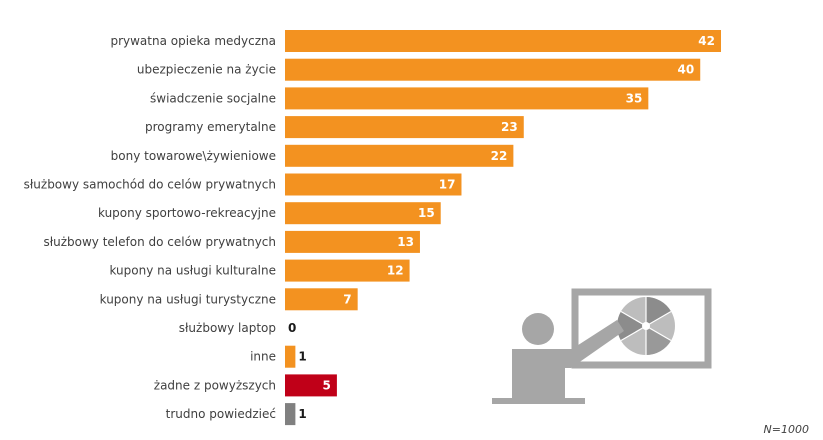 This screenshot has height=440, width=823. I want to click on category-label: kupony na usługi kulturalne, so click(192, 271).